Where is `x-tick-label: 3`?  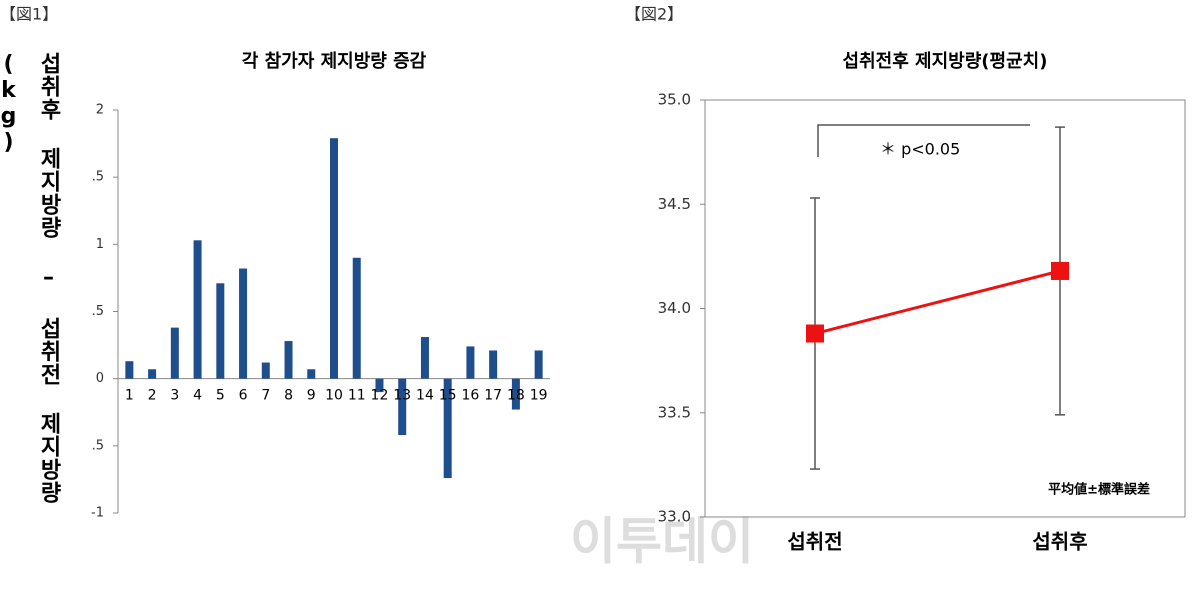 x-tick-label: 3 is located at coordinates (174, 396).